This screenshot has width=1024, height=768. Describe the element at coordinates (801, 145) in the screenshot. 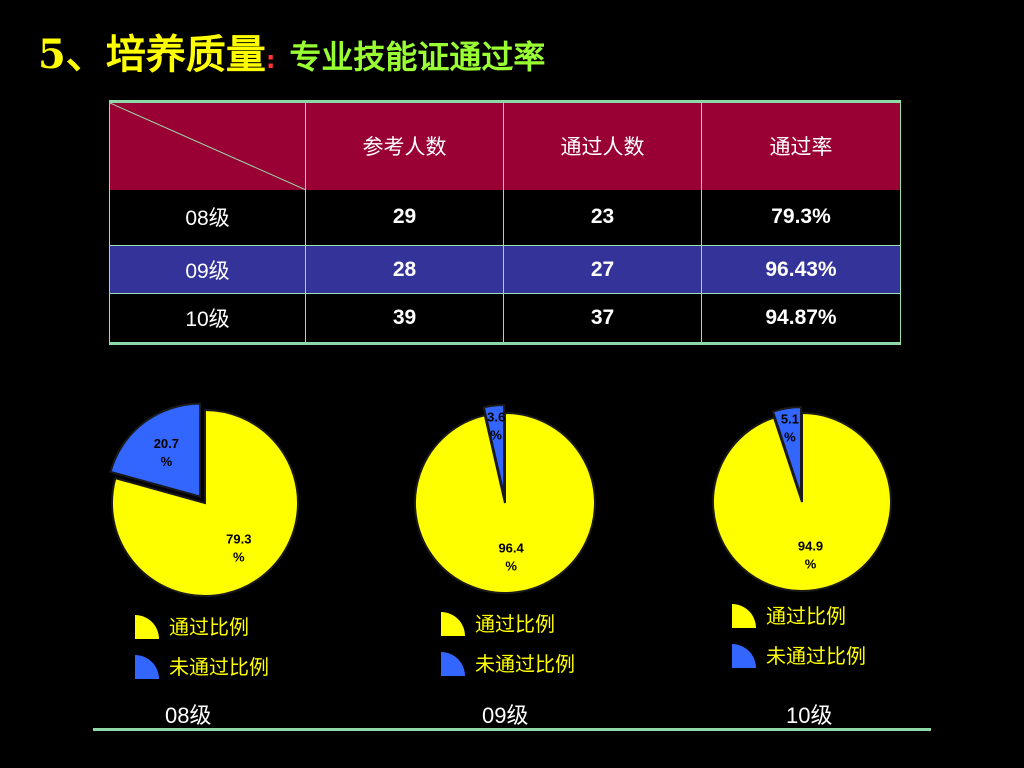

I see `header-rate: 通过率` at that location.